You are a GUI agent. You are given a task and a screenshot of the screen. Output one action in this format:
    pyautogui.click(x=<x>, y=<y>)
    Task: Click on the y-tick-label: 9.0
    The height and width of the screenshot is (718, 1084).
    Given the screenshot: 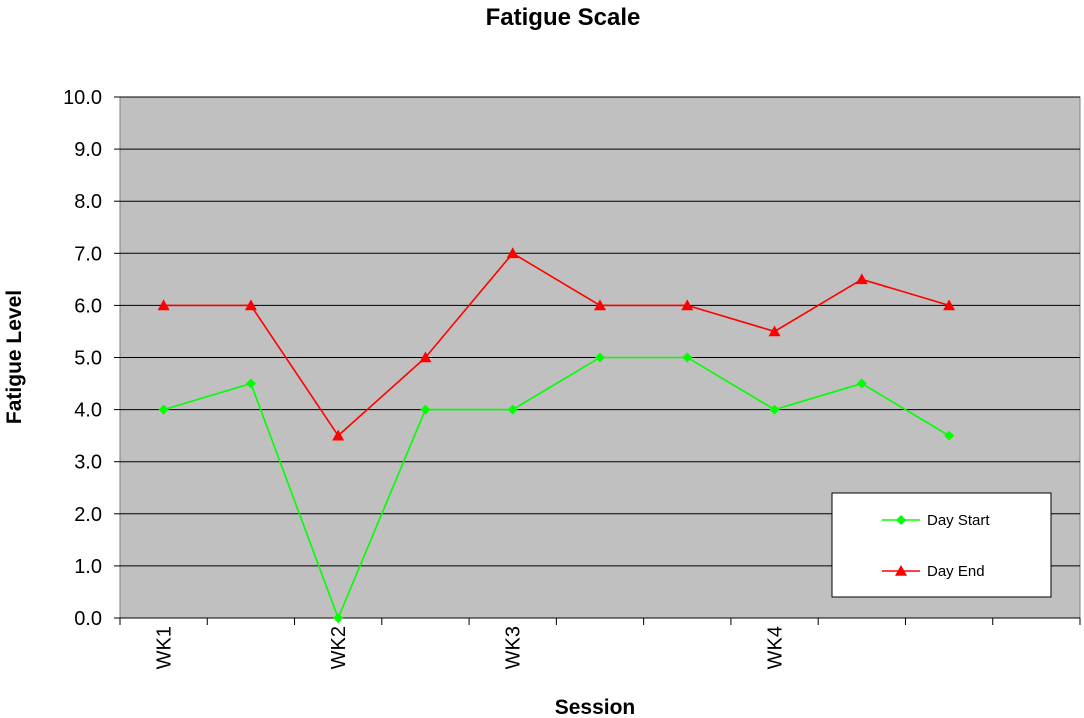 What is the action you would take?
    pyautogui.click(x=88, y=150)
    